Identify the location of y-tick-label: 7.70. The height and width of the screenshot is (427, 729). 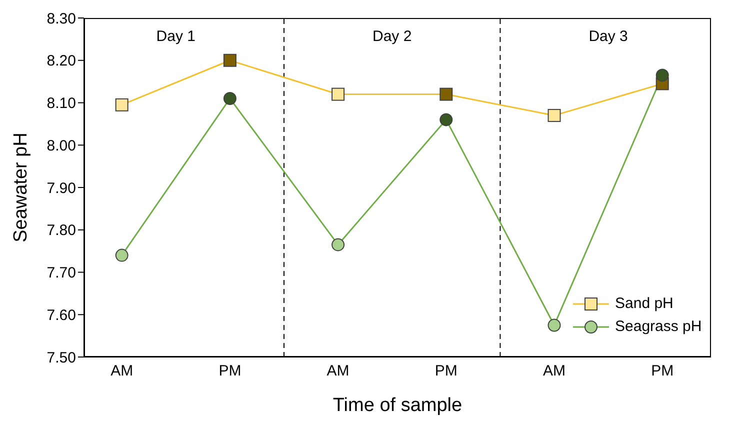
(61, 273).